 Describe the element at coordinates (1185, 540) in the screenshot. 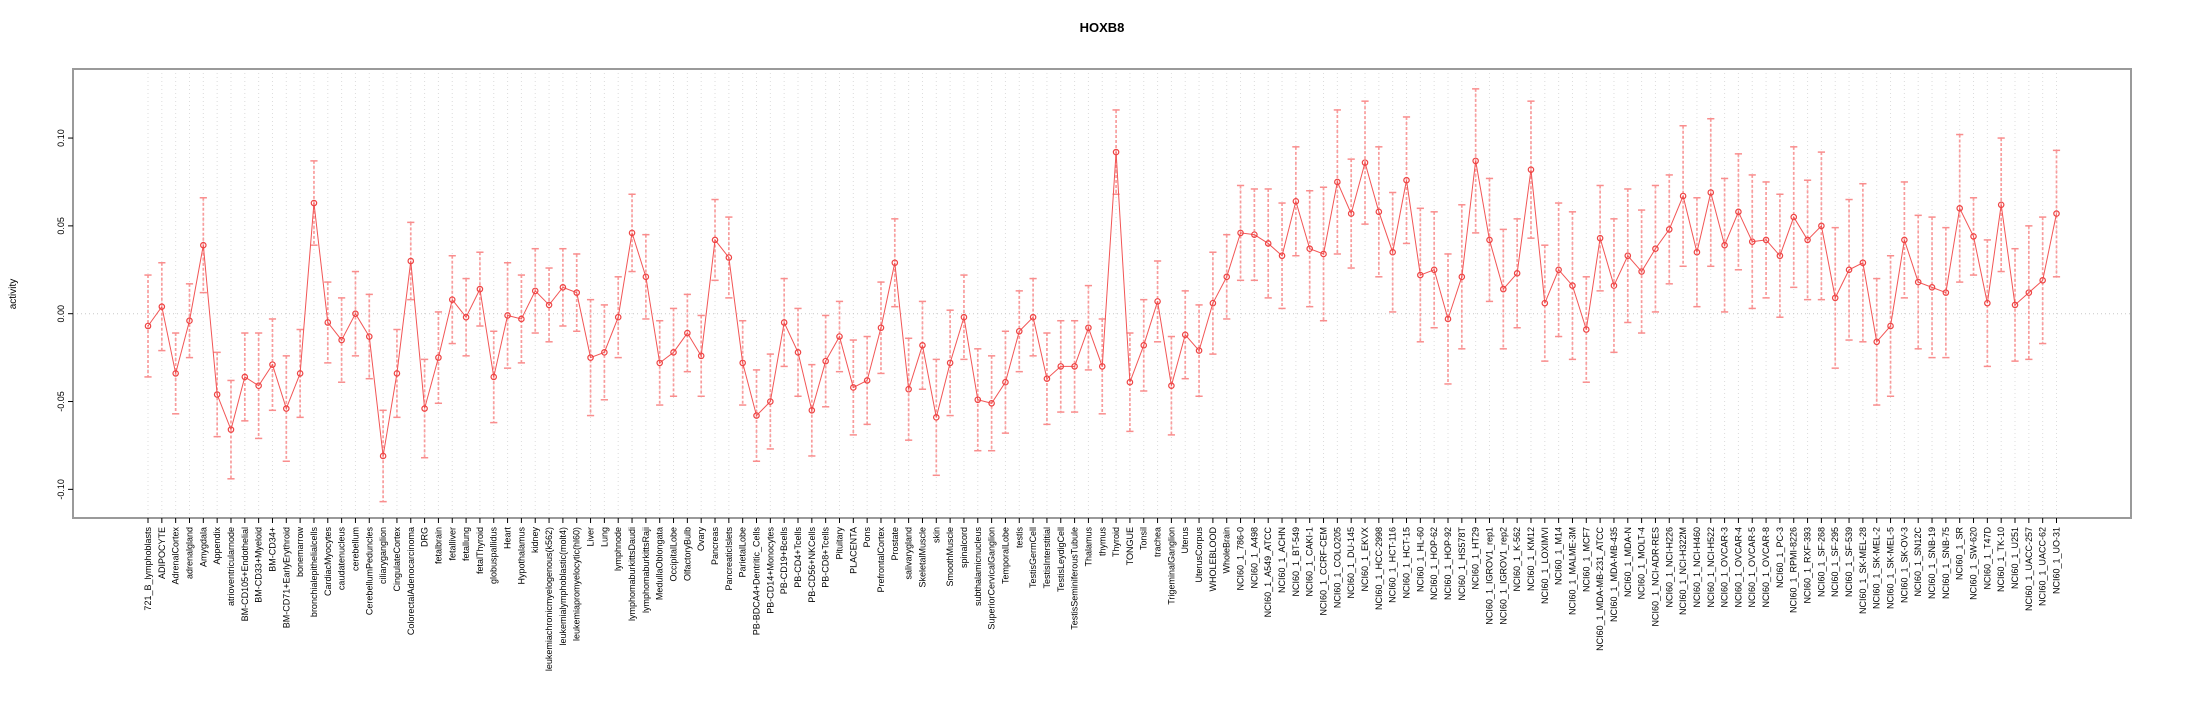

I see `x-tick-label: Uterus` at that location.